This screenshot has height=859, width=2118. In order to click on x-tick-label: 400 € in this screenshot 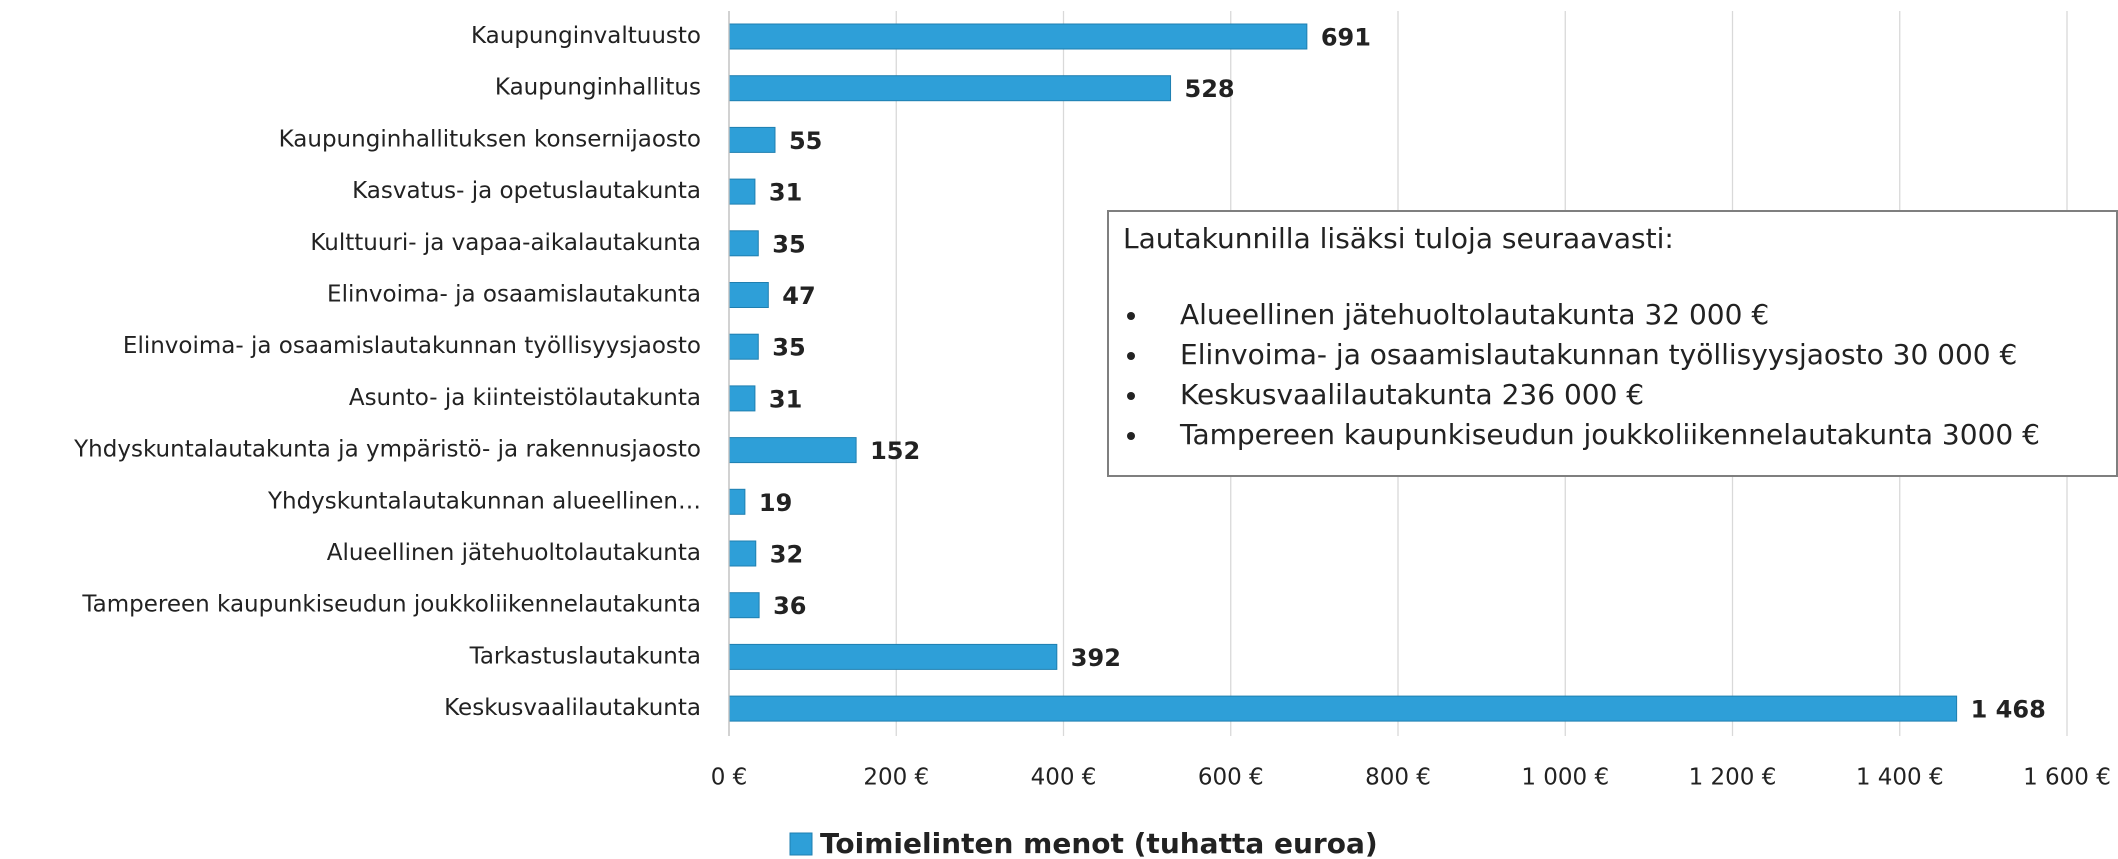, I will do `click(1064, 778)`.